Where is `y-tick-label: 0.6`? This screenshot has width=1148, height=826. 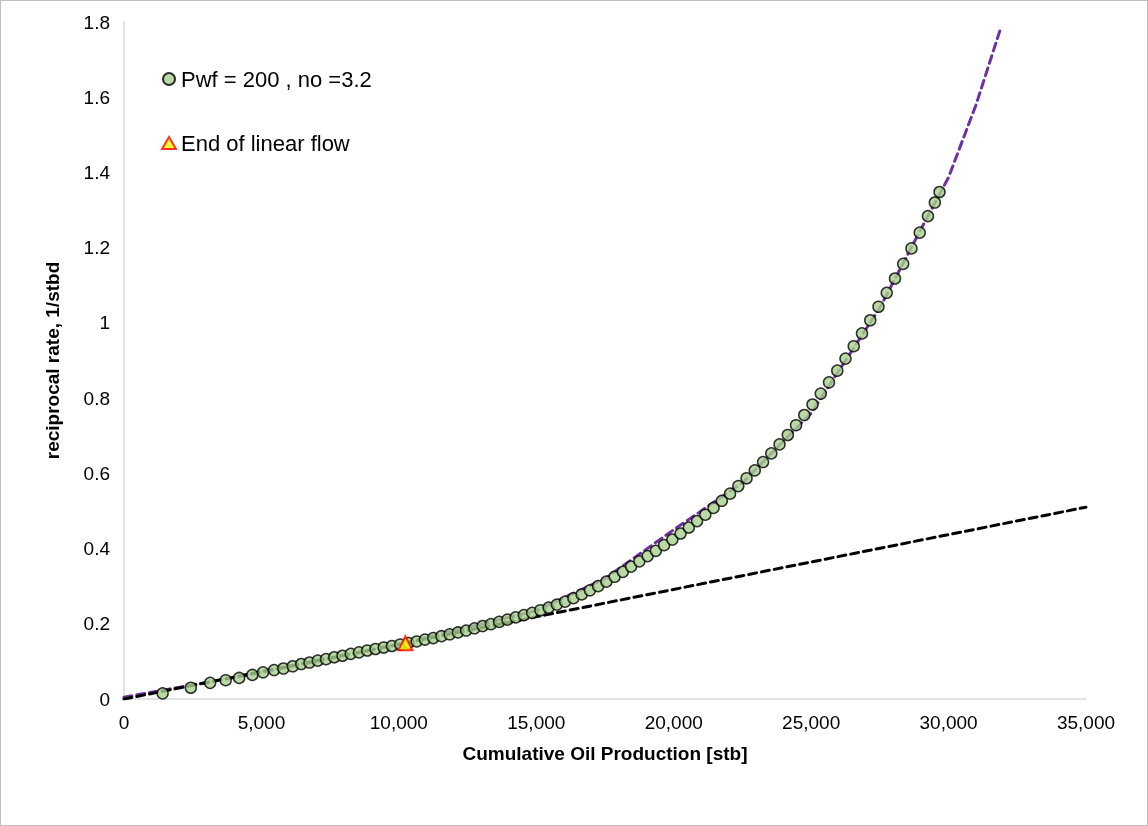 y-tick-label: 0.6 is located at coordinates (96, 473).